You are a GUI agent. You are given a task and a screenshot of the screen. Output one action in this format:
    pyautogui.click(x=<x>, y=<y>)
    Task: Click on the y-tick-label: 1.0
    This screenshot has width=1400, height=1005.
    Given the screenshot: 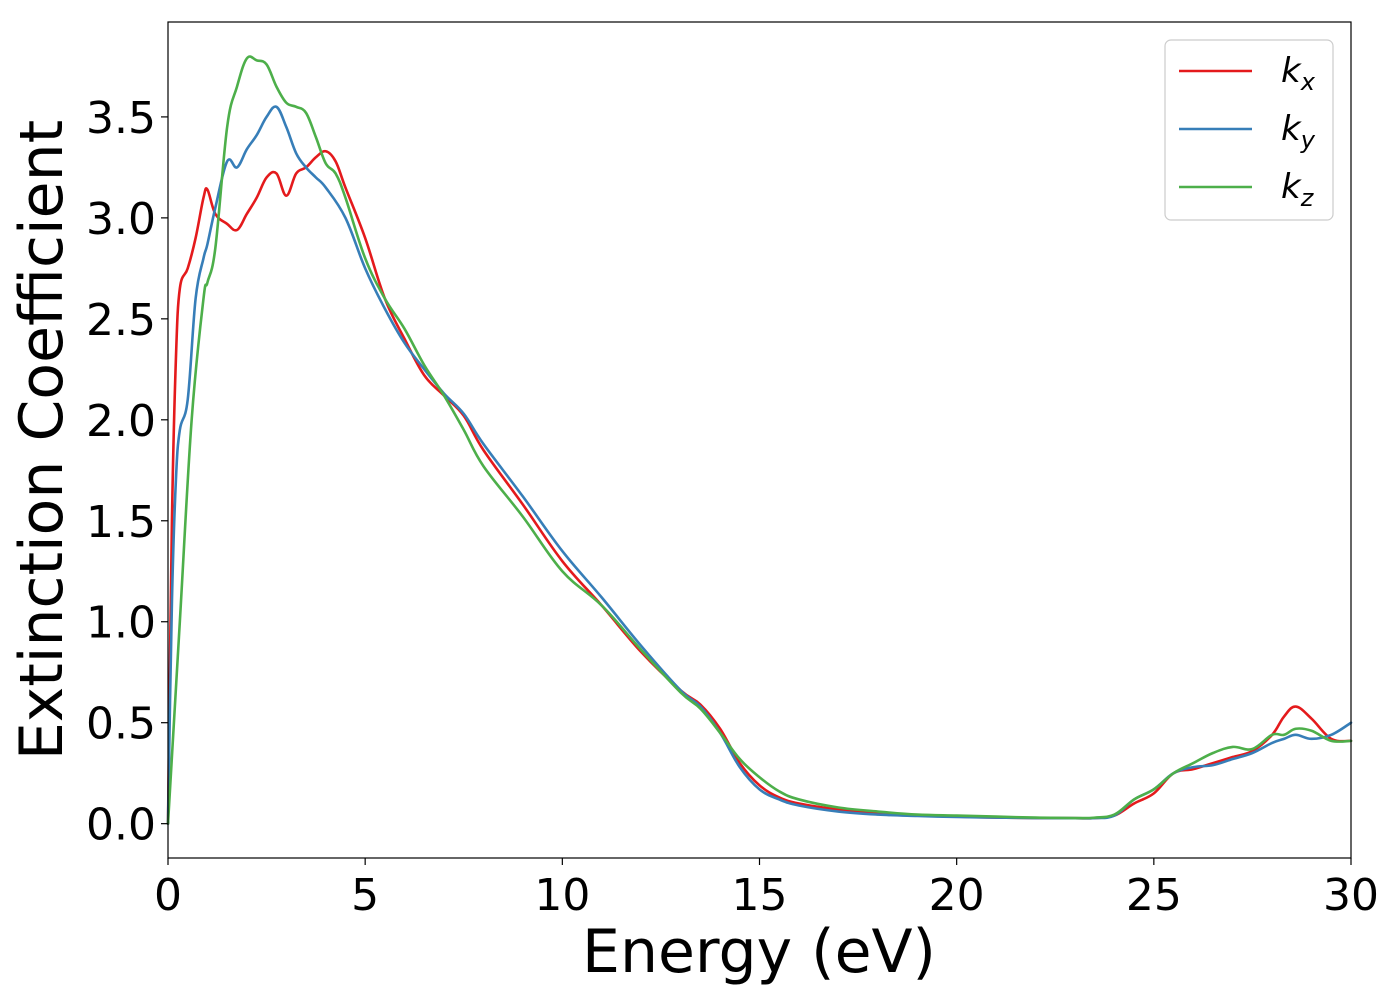 What is the action you would take?
    pyautogui.click(x=121, y=623)
    